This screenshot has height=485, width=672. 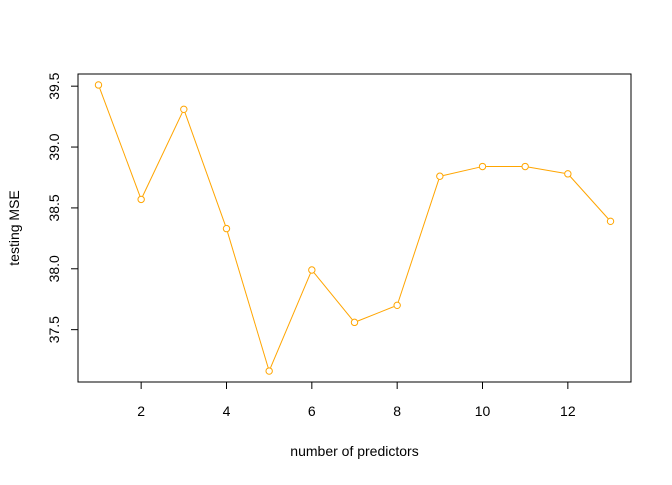 I want to click on x-tick-label: 4, so click(x=227, y=411).